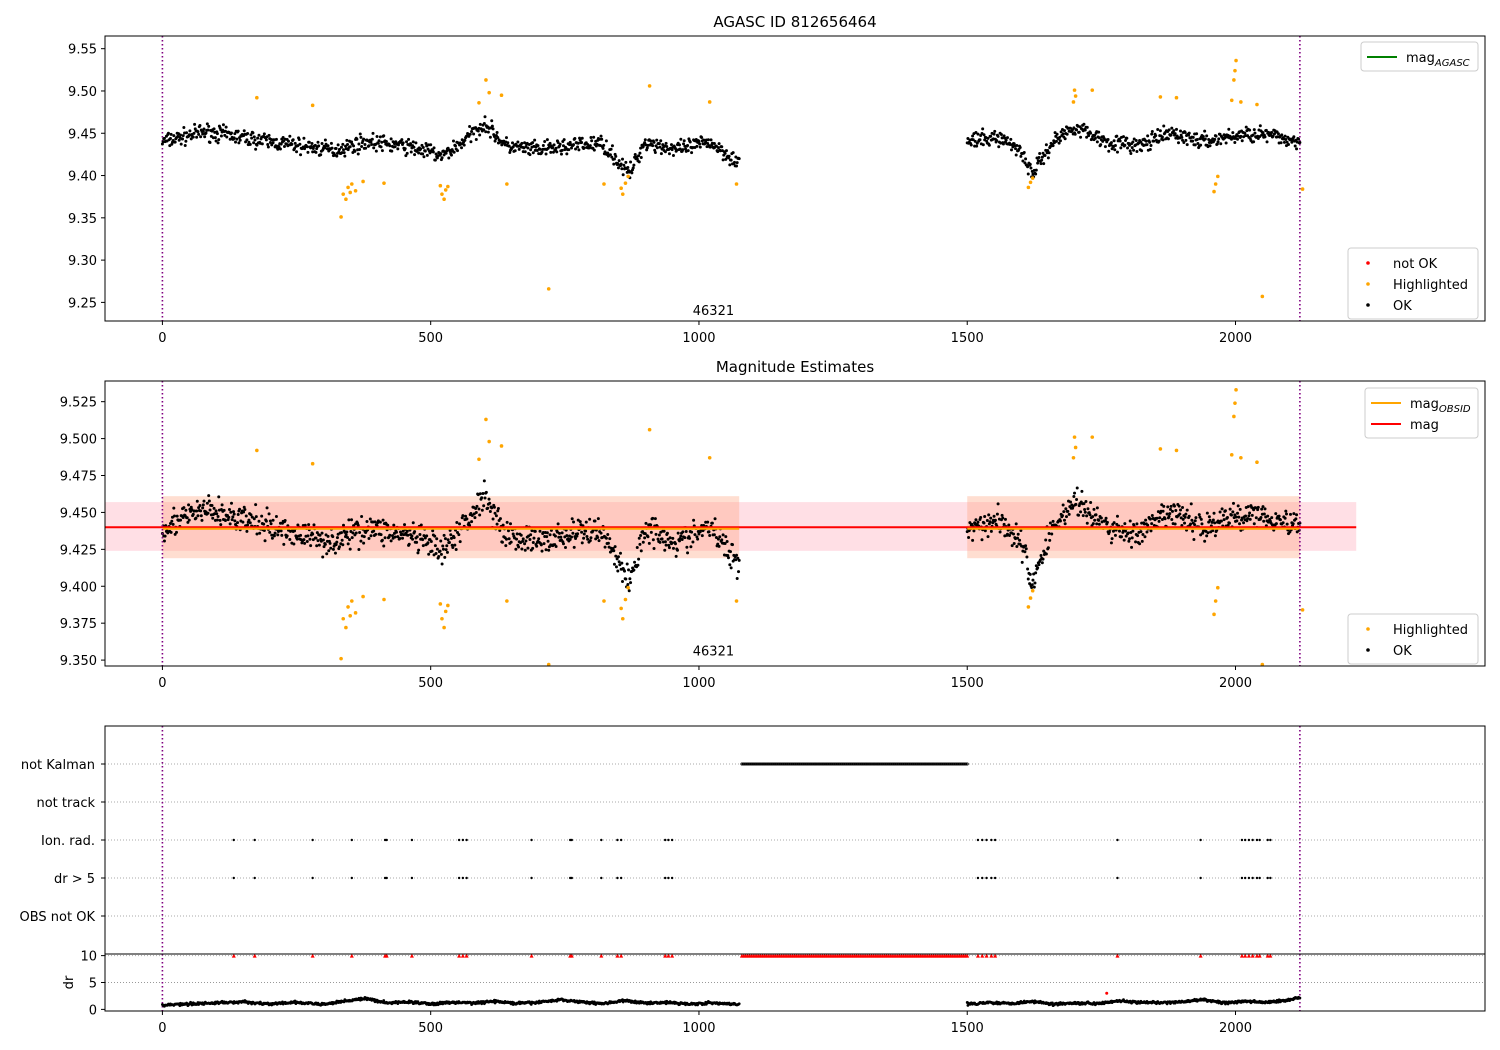 The height and width of the screenshot is (1050, 1500). What do you see at coordinates (162, 683) in the screenshot?
I see `x-tick-label: 0` at bounding box center [162, 683].